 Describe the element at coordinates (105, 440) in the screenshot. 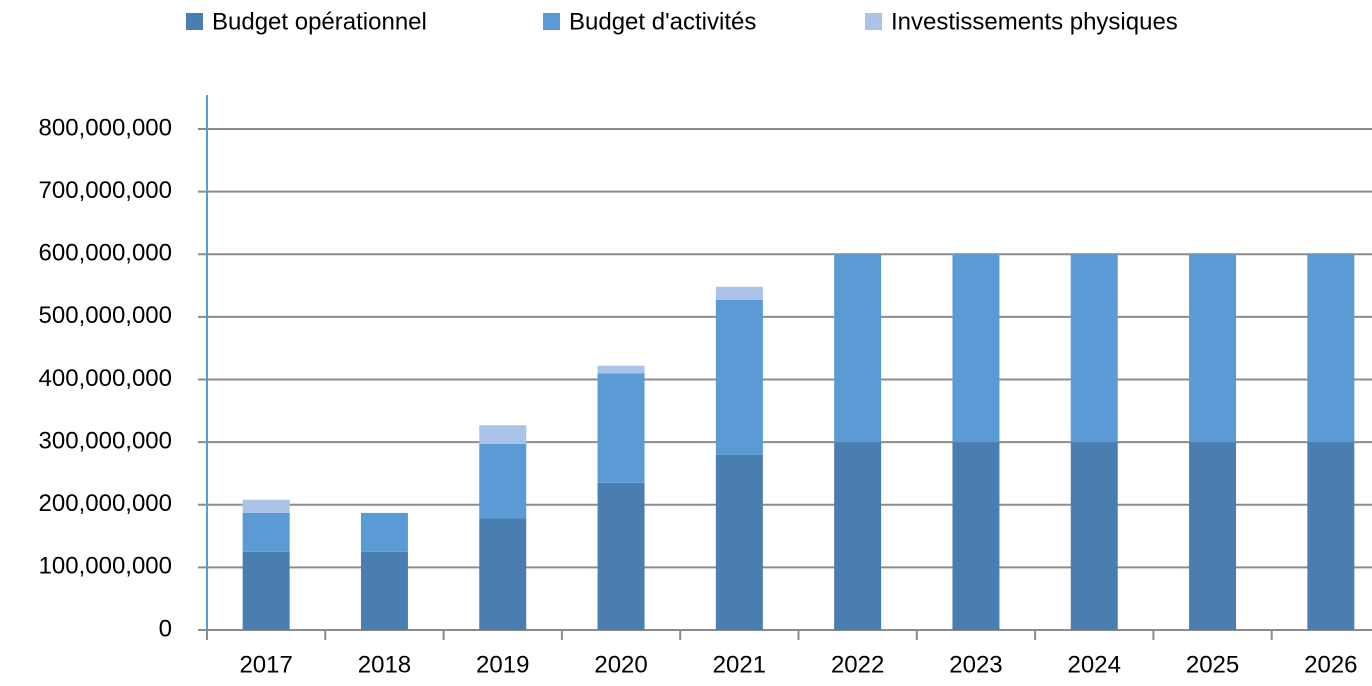

I see `y-tick-label: 300,000,000` at that location.